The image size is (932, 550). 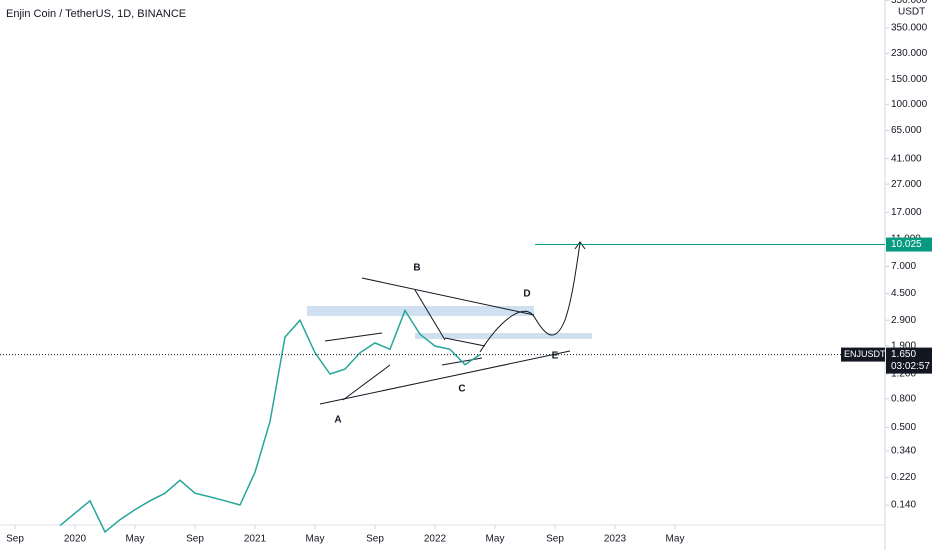 What do you see at coordinates (903, 354) in the screenshot?
I see `price-label: 1.650` at bounding box center [903, 354].